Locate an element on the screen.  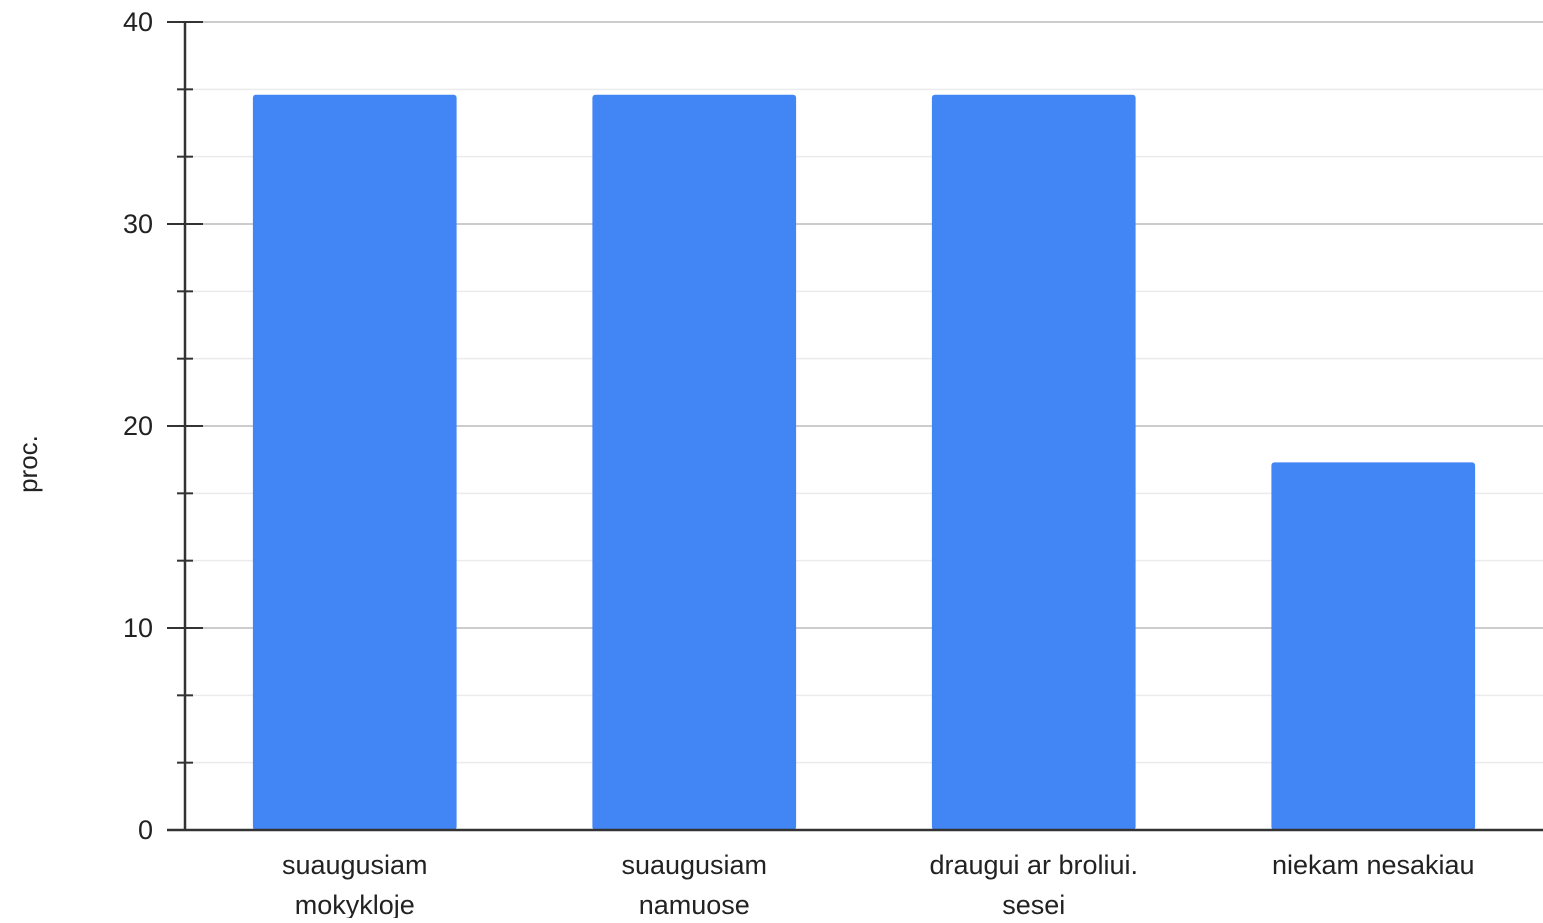
x-tick-label: suaugusiam namuose is located at coordinates (694, 884).